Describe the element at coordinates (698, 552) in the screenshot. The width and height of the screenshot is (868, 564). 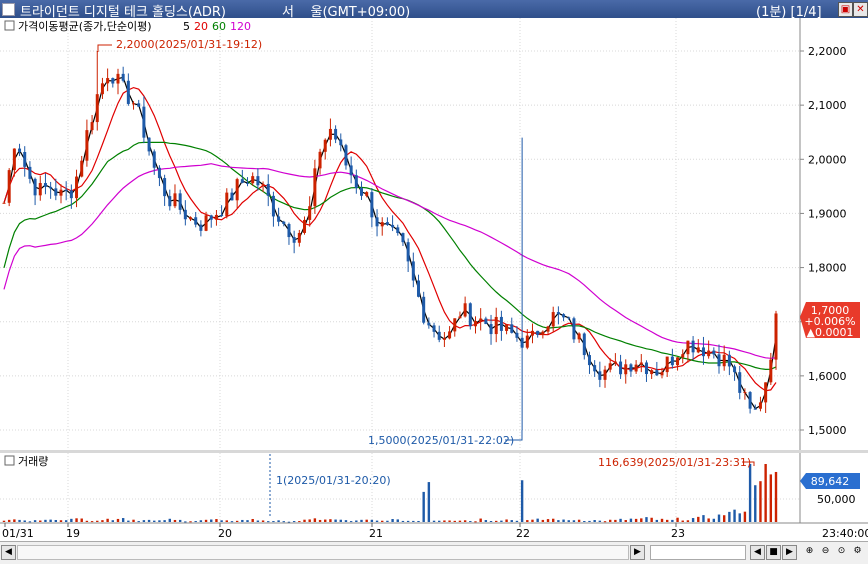
I see `zoom-slider` at that location.